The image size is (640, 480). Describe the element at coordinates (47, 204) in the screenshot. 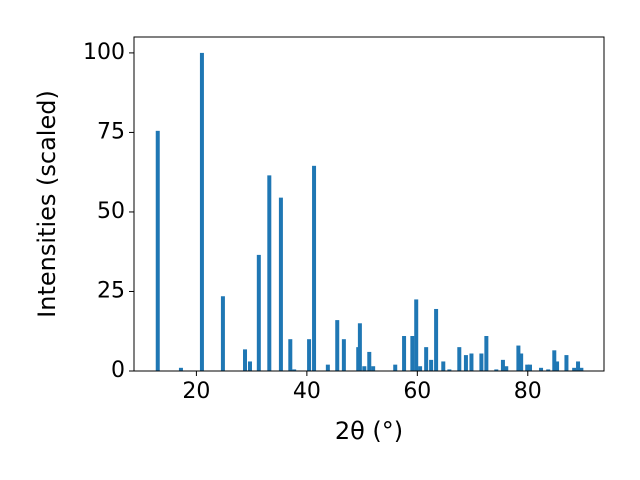

I see `y-axis-label: Intensities (scaled)` at that location.